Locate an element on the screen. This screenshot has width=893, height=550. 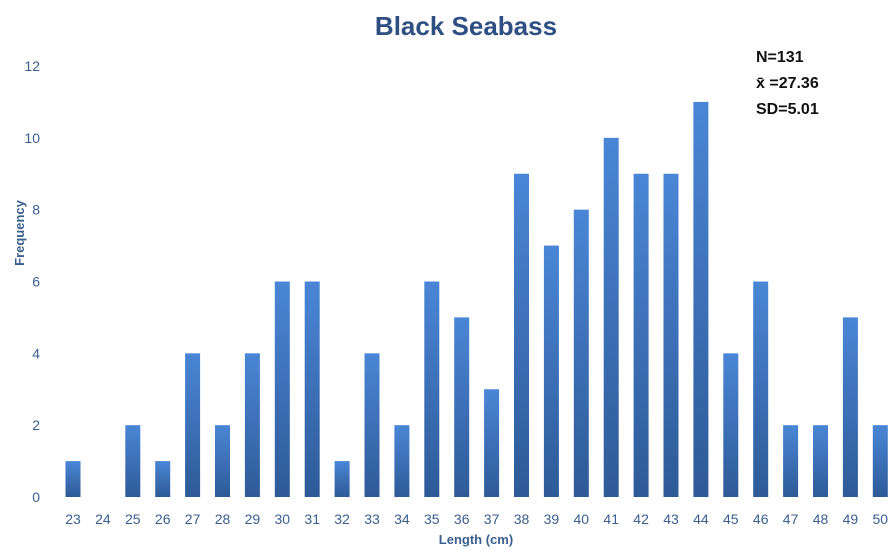
x-tick-label: 39 is located at coordinates (552, 519).